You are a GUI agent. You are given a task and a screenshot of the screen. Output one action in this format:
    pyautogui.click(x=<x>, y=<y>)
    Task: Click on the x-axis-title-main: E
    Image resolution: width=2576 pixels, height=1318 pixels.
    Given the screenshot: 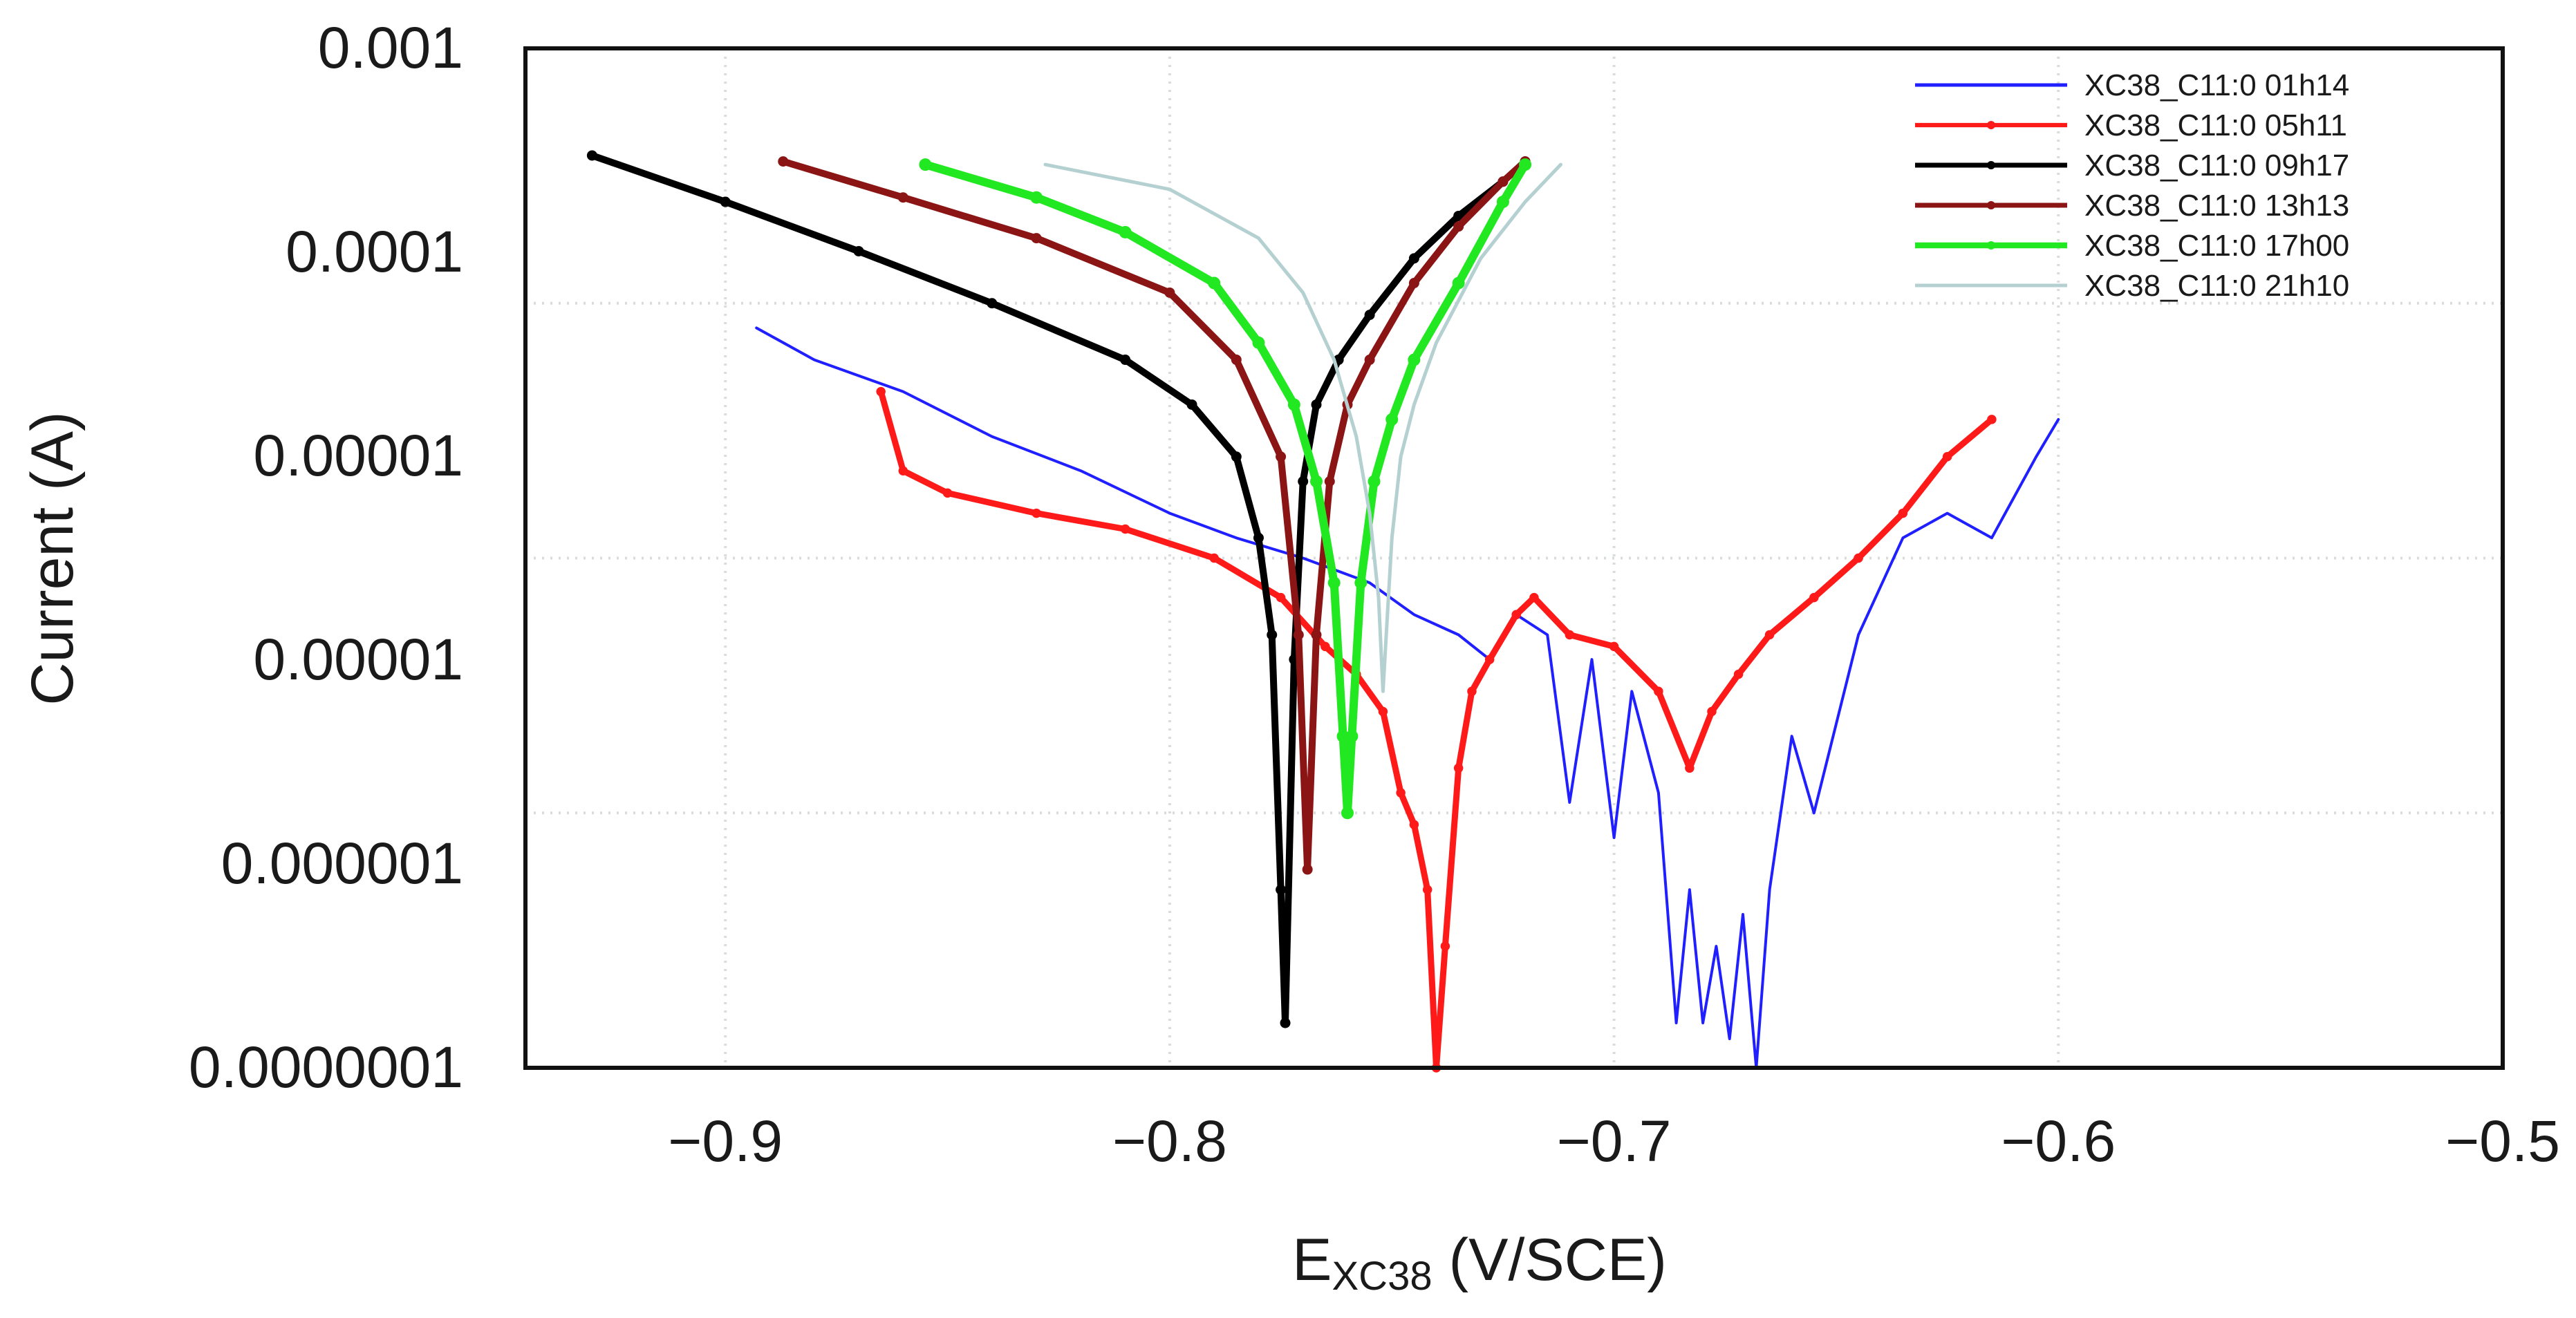 What is the action you would take?
    pyautogui.click(x=1312, y=1260)
    